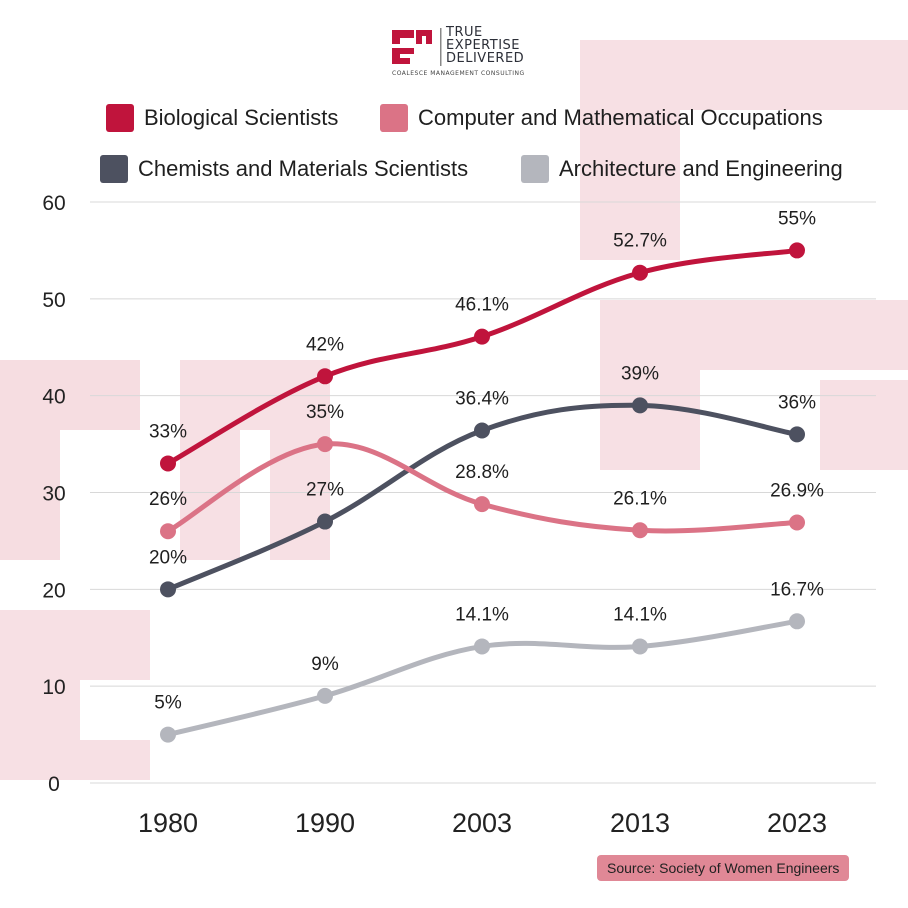 Image resolution: width=908 pixels, height=908 pixels. Describe the element at coordinates (168, 557) in the screenshot. I see `data-label-chemists: 20%` at that location.